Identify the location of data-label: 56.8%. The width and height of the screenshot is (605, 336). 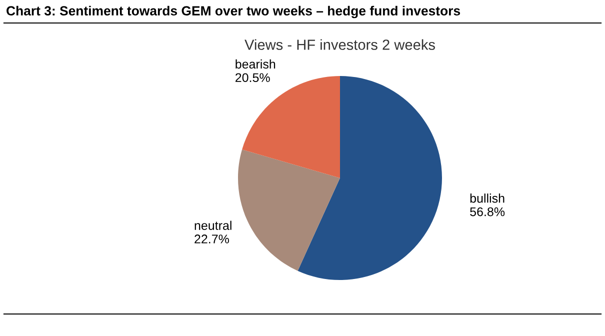
(487, 211).